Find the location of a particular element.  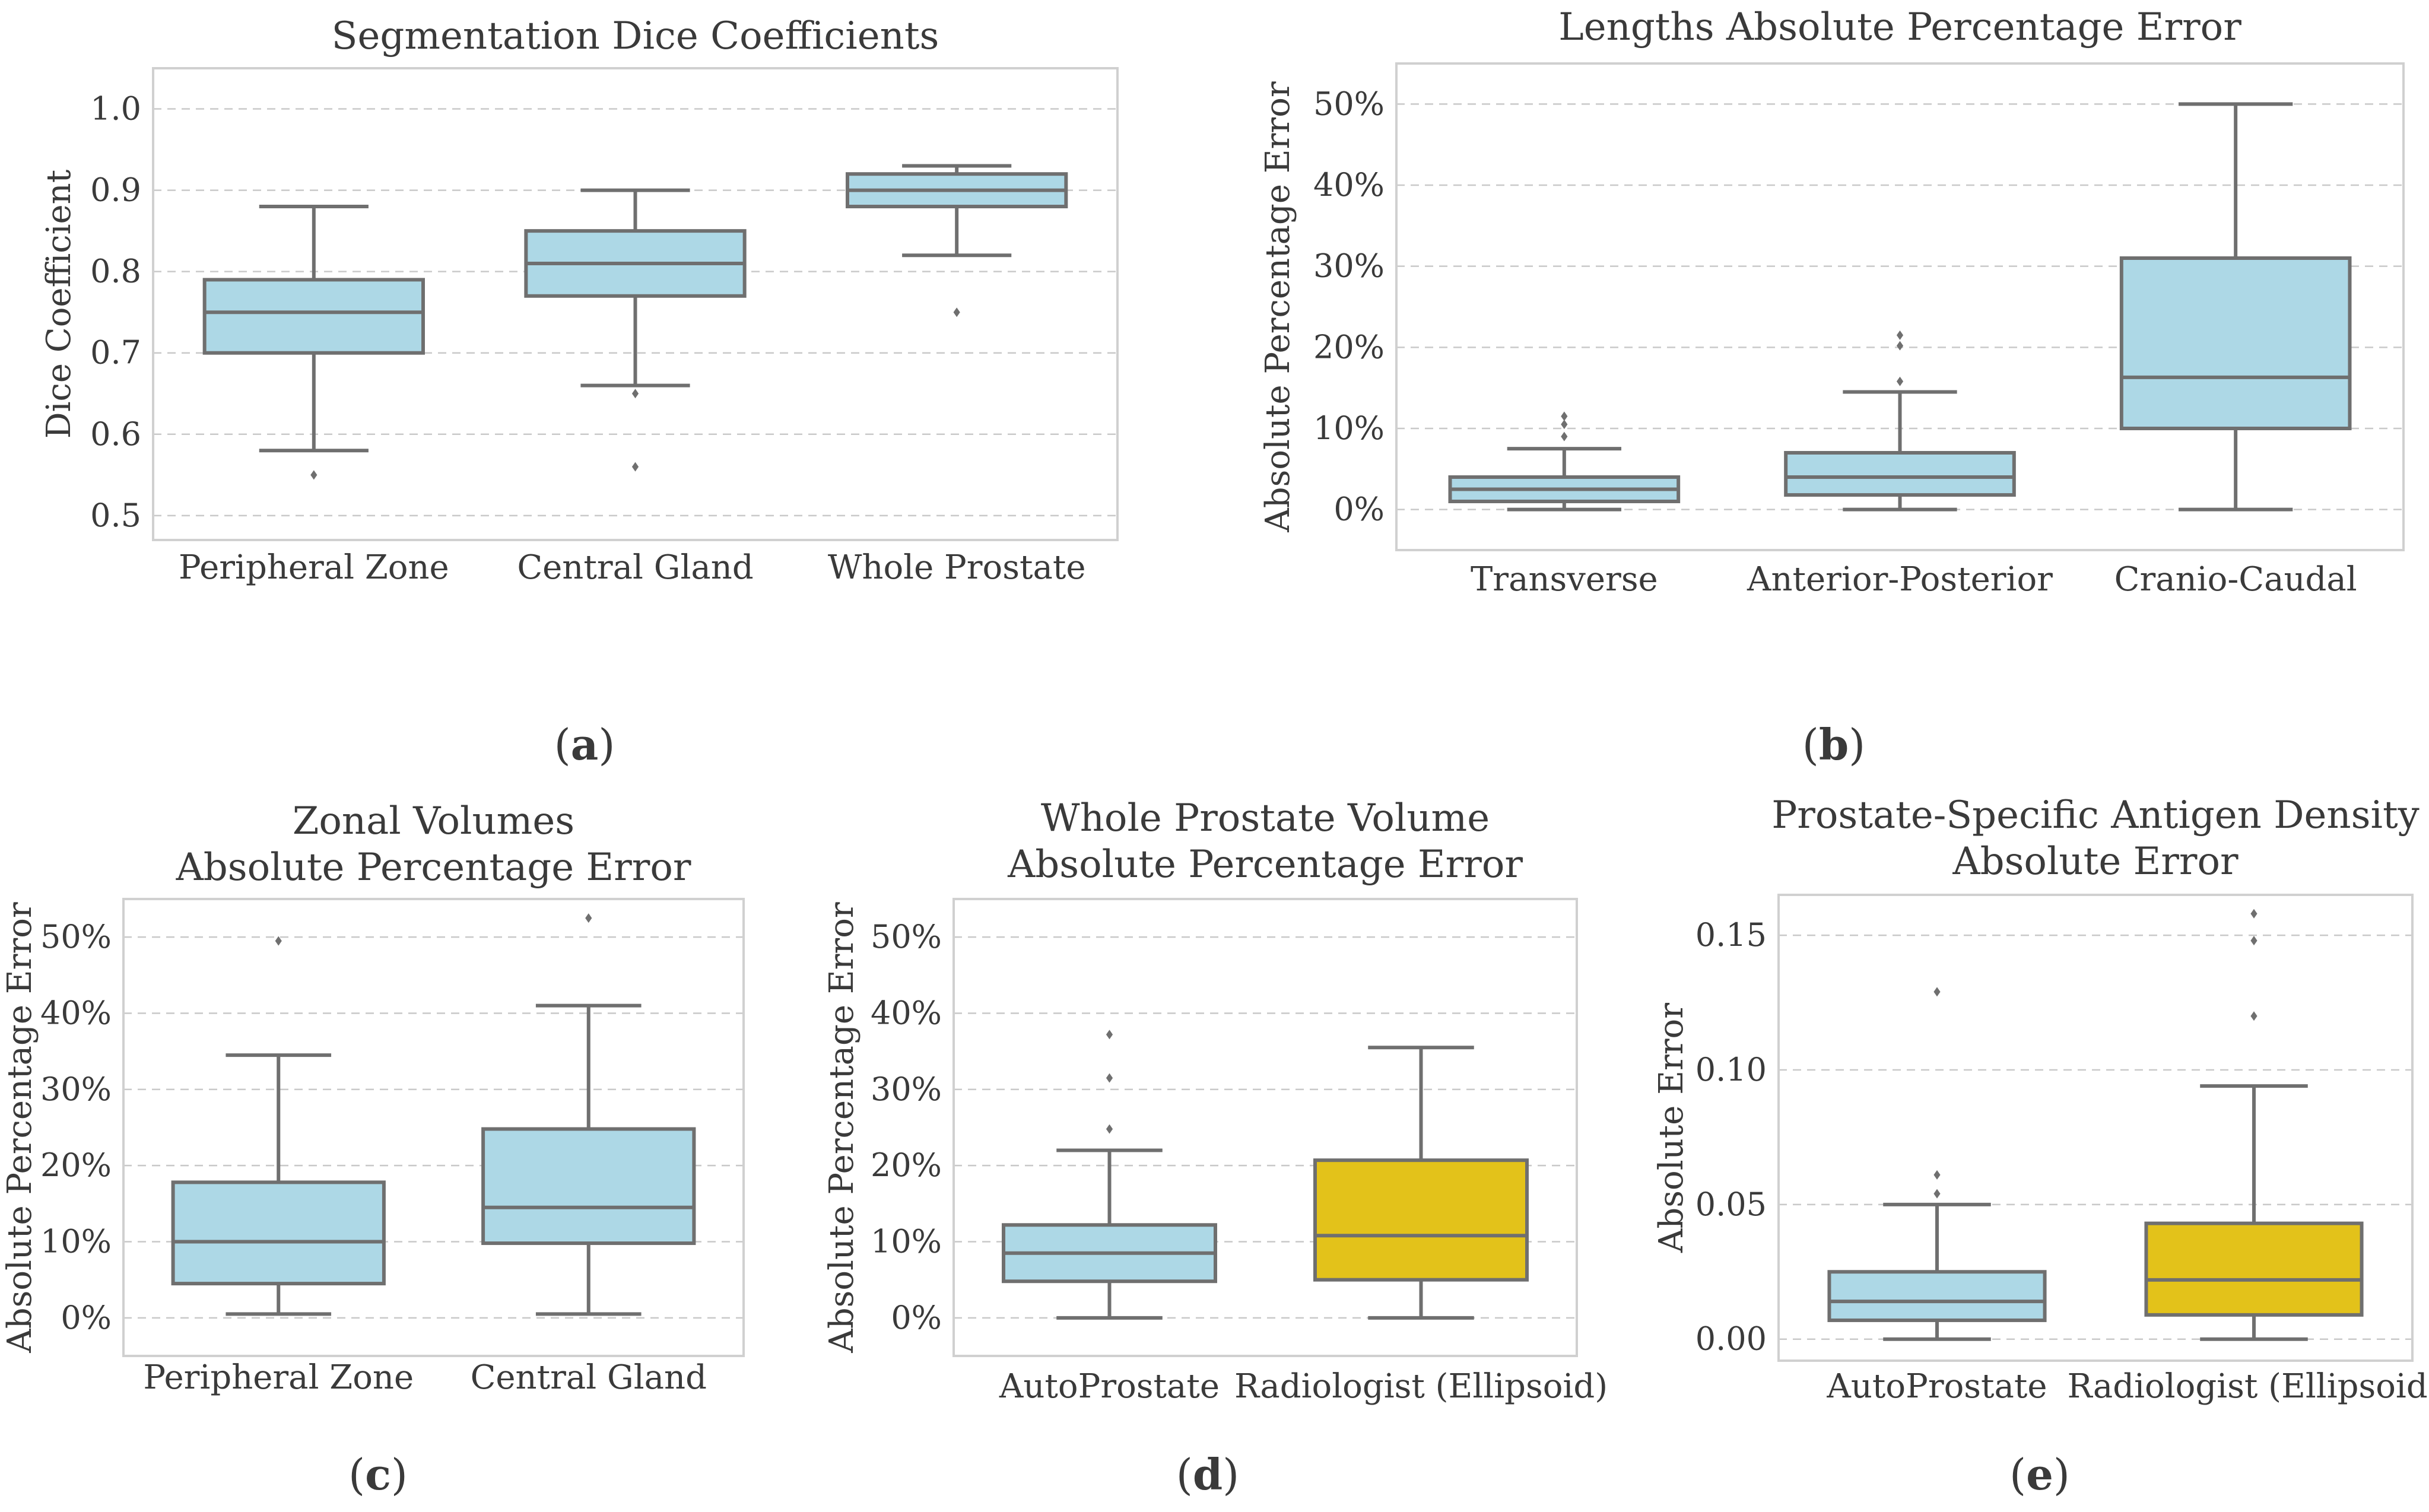

chart-title: Prostate-Specific Antigen Density is located at coordinates (2095, 815).